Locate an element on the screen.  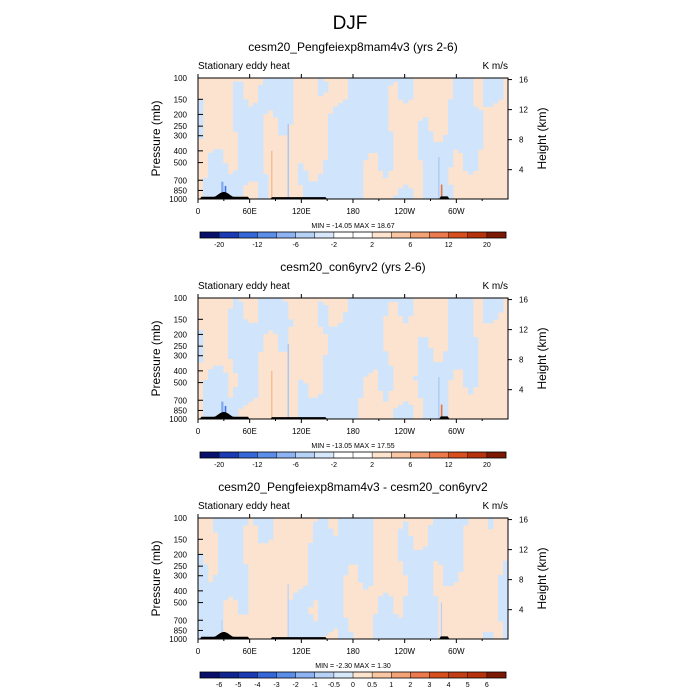
x-tick-label: 120W is located at coordinates (404, 431).